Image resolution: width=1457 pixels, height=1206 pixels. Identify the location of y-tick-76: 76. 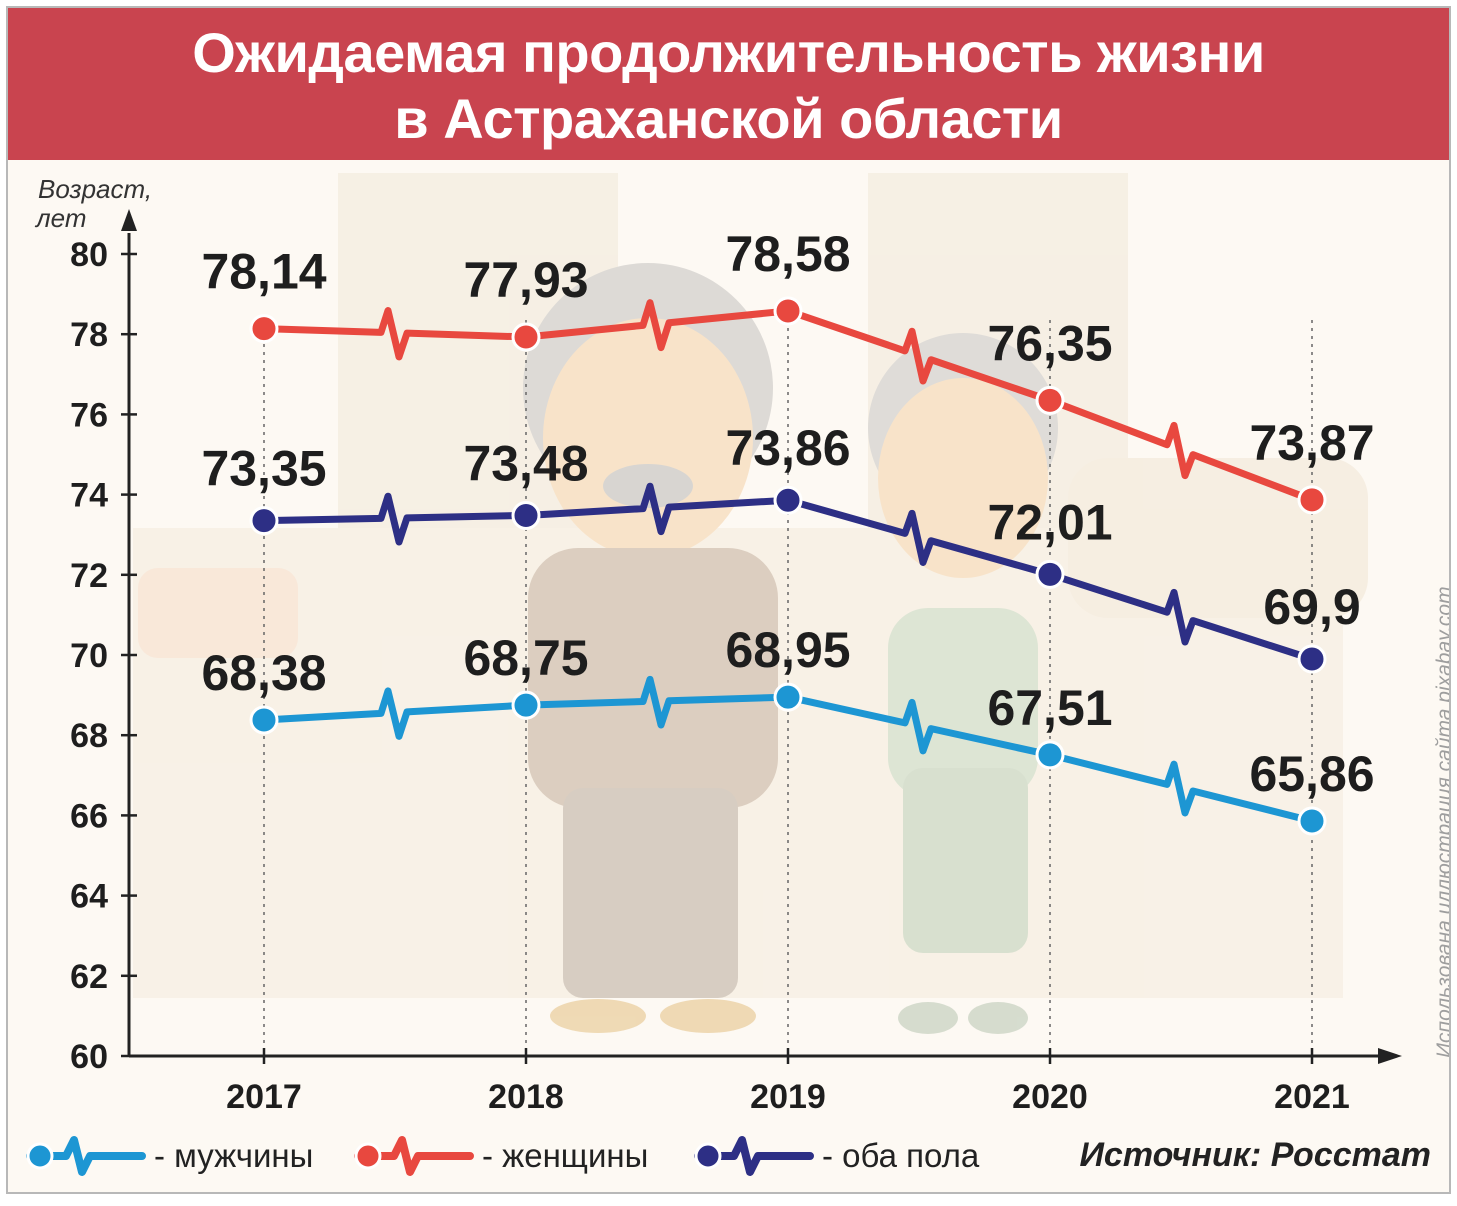
(89, 415).